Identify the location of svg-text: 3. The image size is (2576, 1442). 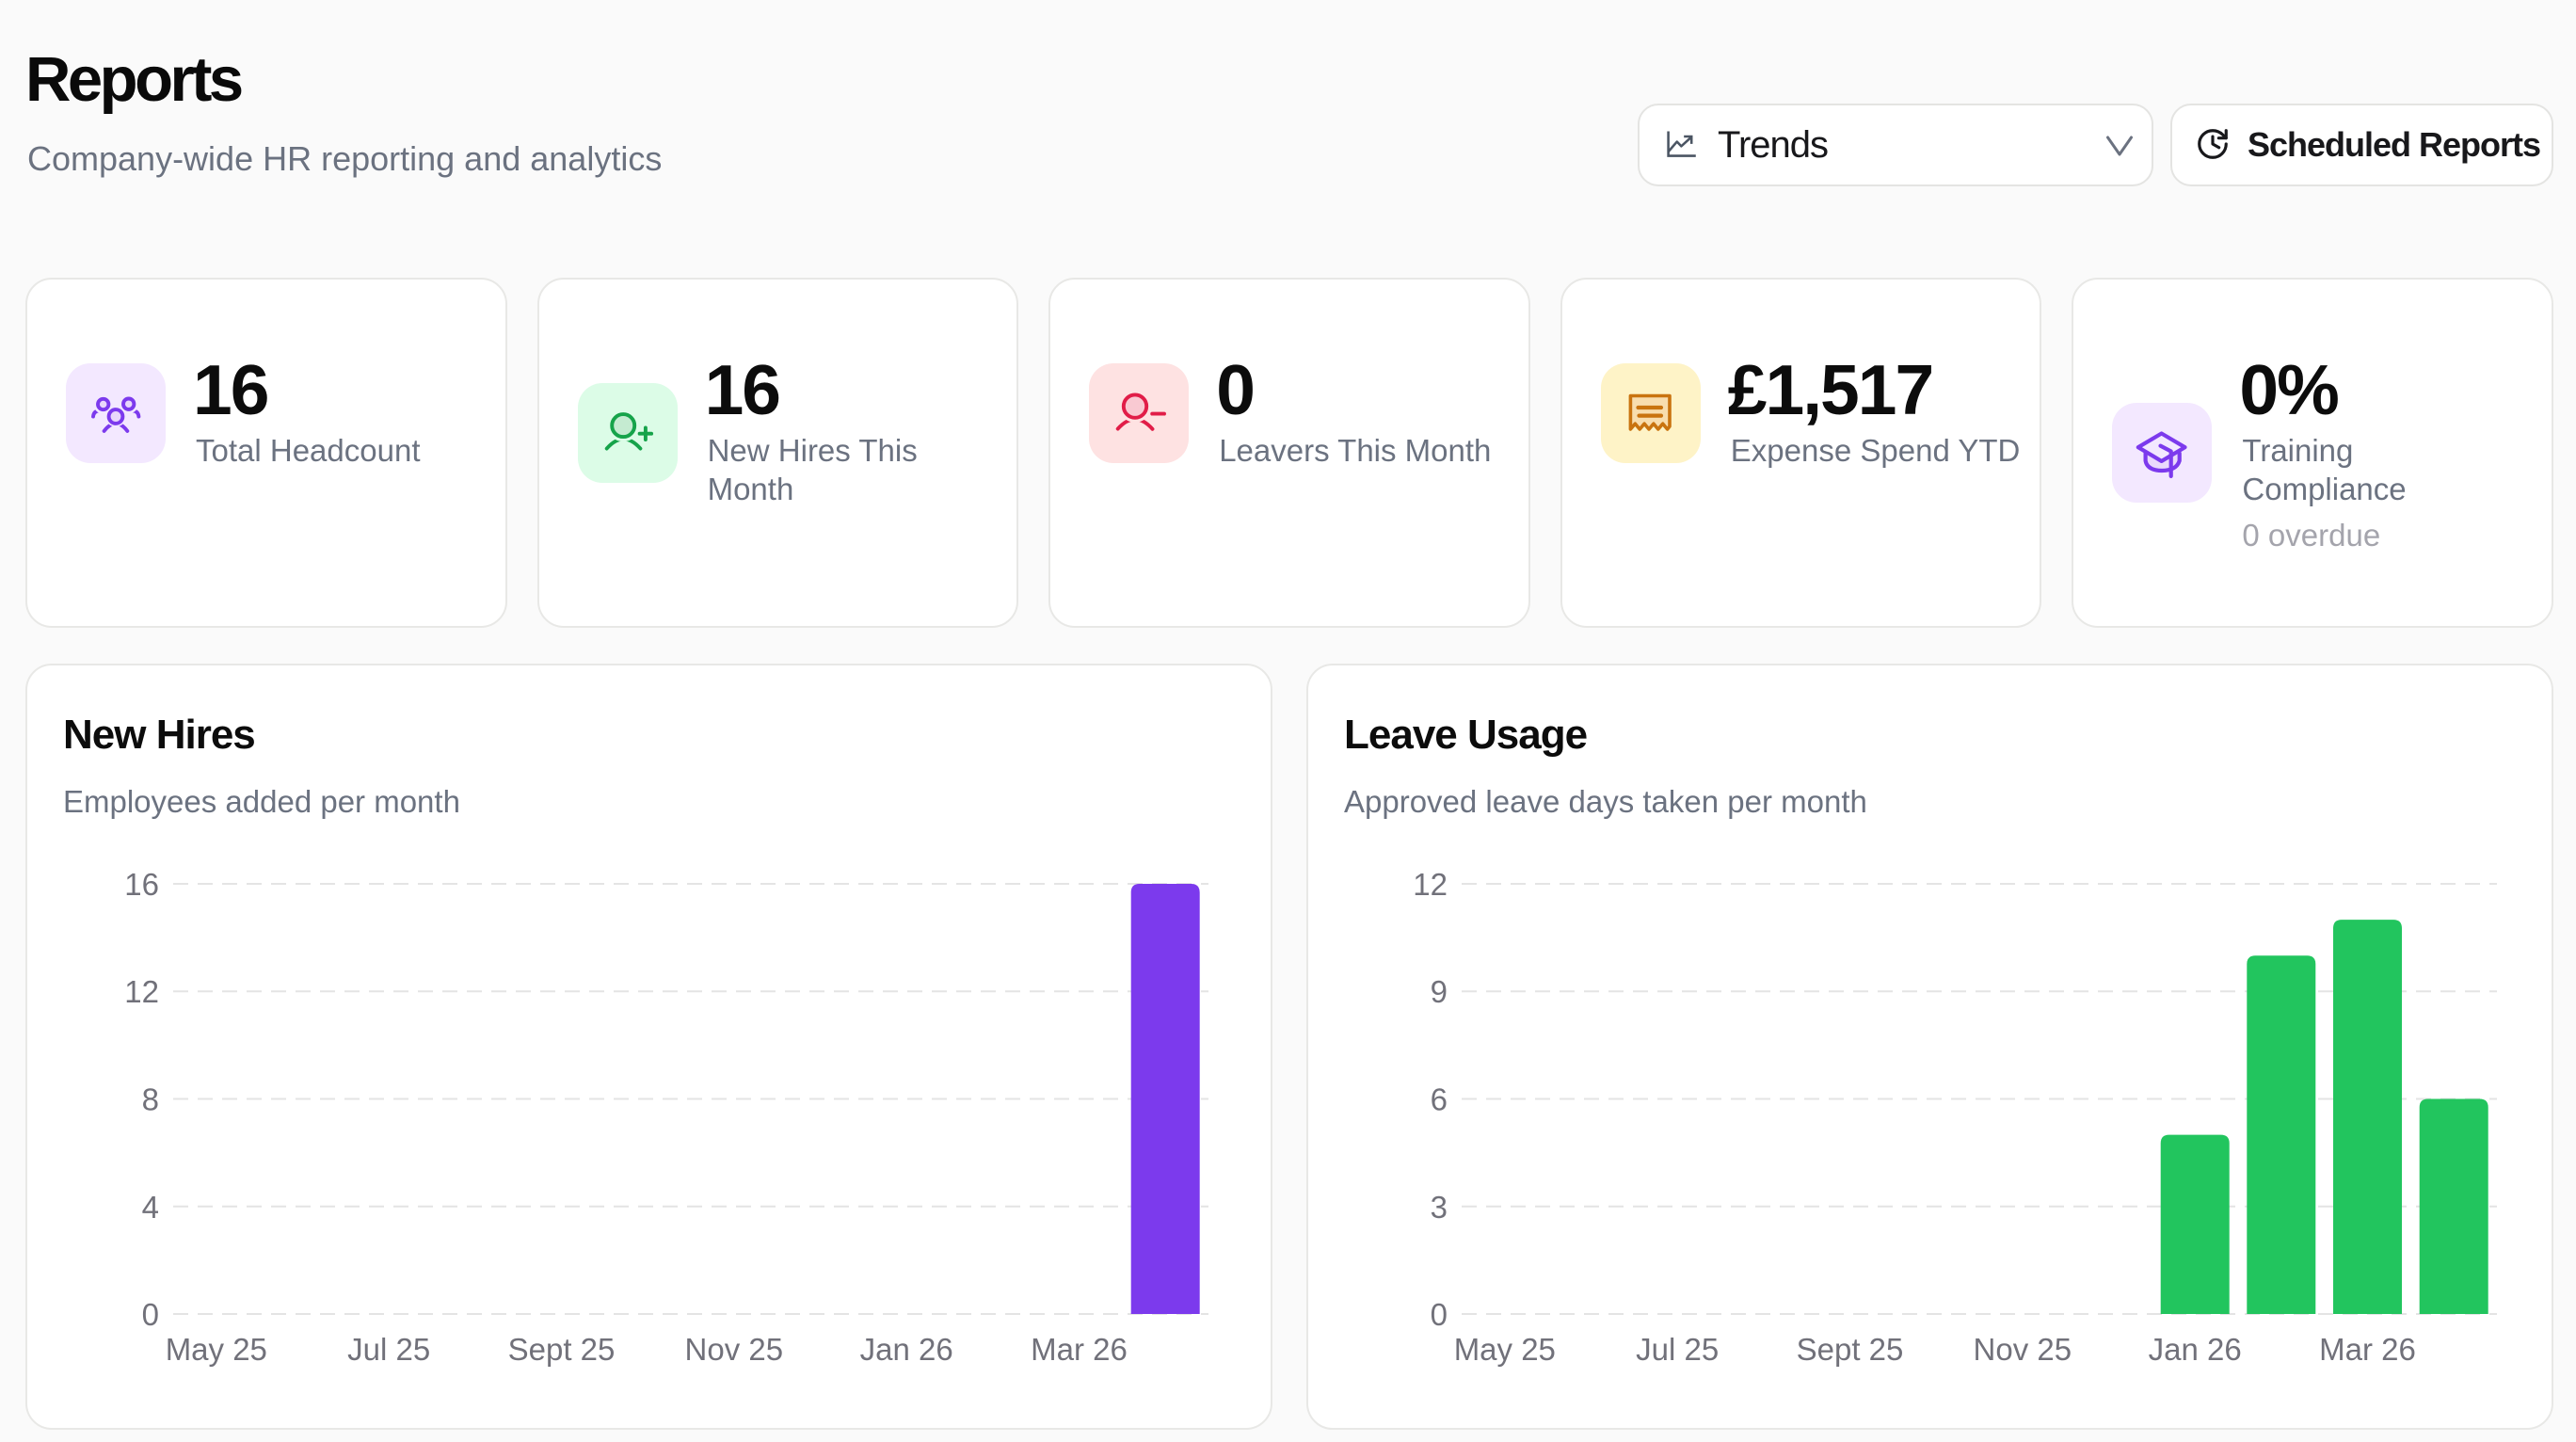
(1439, 1207).